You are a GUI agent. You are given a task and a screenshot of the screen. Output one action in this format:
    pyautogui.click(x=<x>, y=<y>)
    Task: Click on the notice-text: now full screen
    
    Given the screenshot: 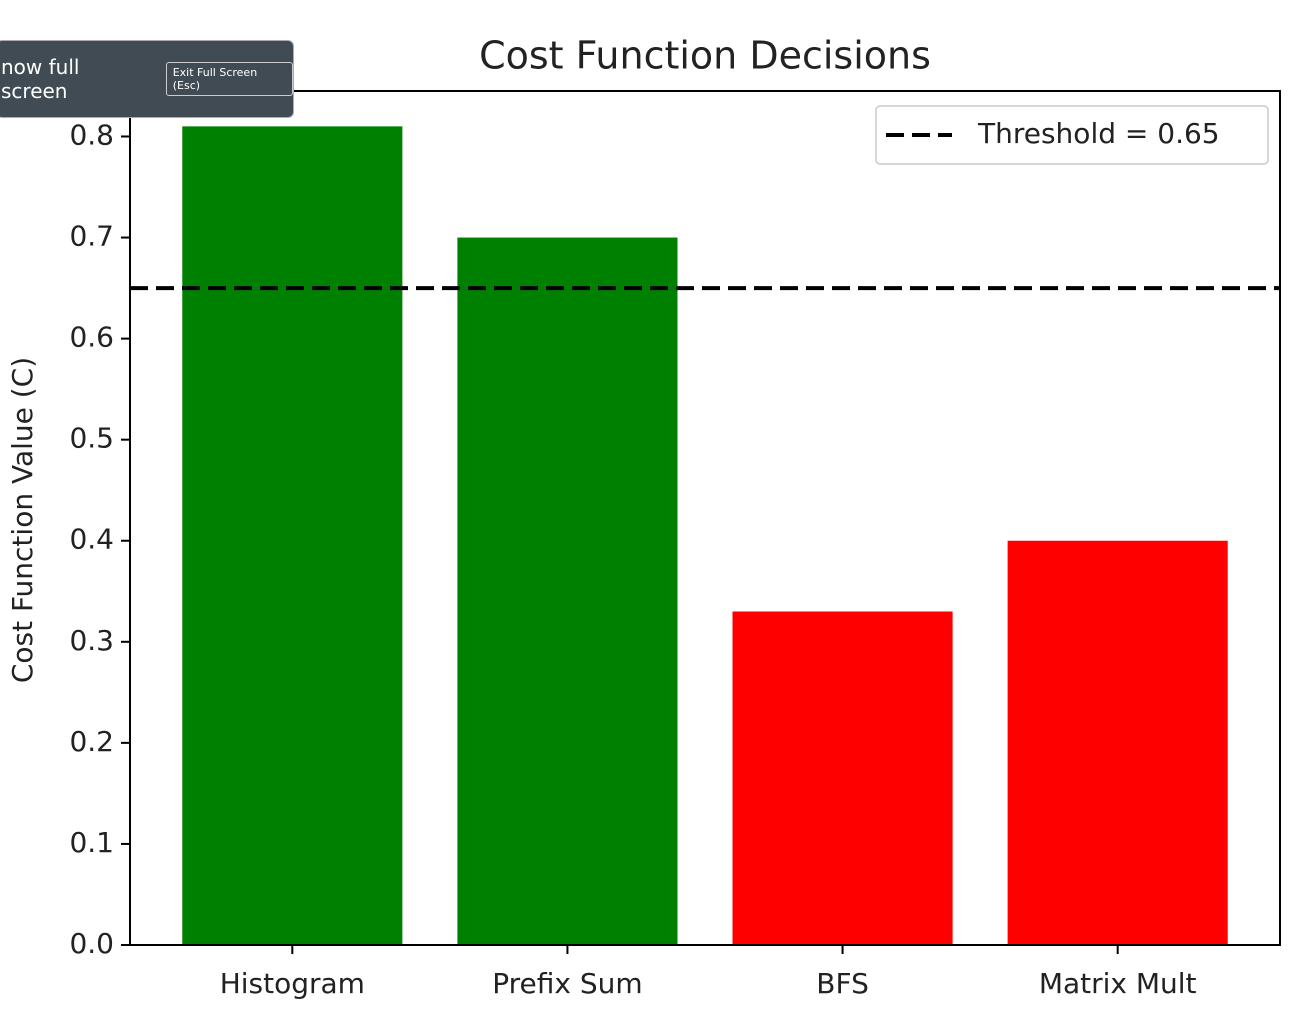 What is the action you would take?
    pyautogui.click(x=40, y=79)
    